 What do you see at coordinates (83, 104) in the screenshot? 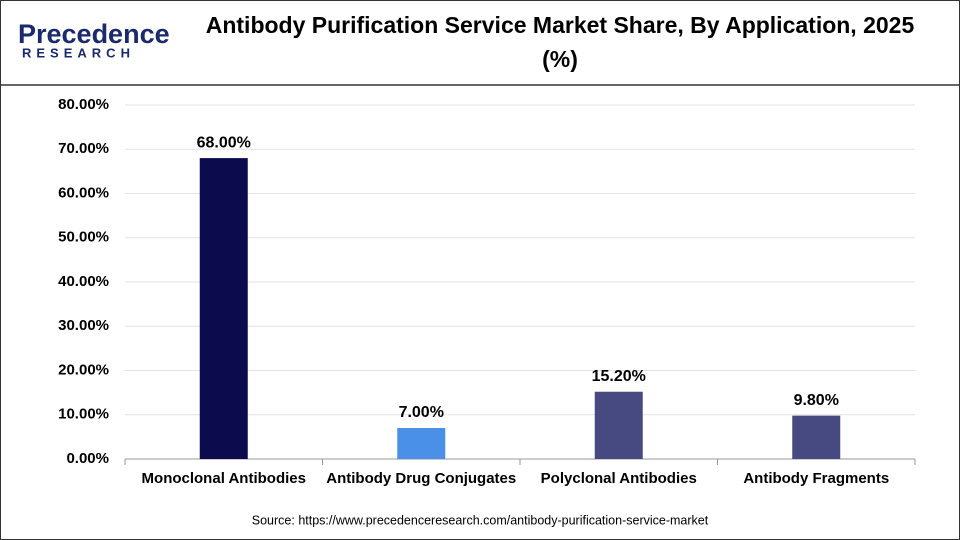
I see `y-tick-label: 80.00%` at bounding box center [83, 104].